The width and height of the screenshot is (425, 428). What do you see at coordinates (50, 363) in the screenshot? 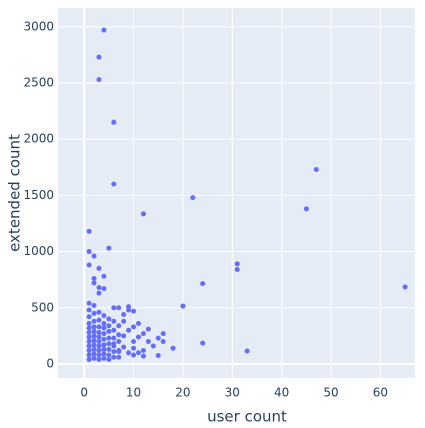
I see `y-tick-label: 0` at bounding box center [50, 363].